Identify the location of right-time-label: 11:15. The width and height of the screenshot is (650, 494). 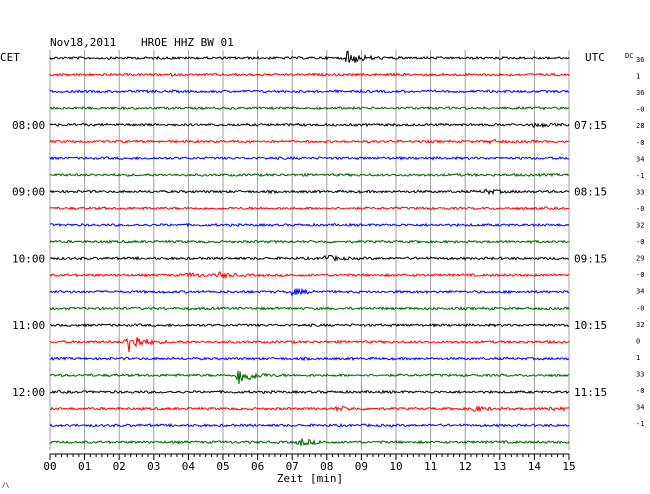
(590, 392).